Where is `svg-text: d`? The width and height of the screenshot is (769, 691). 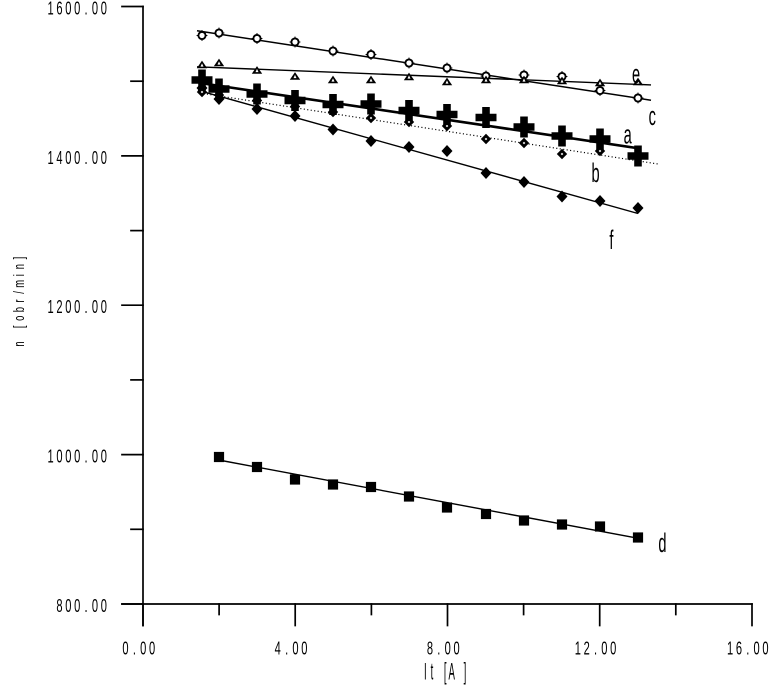 svg-text: d is located at coordinates (662, 543).